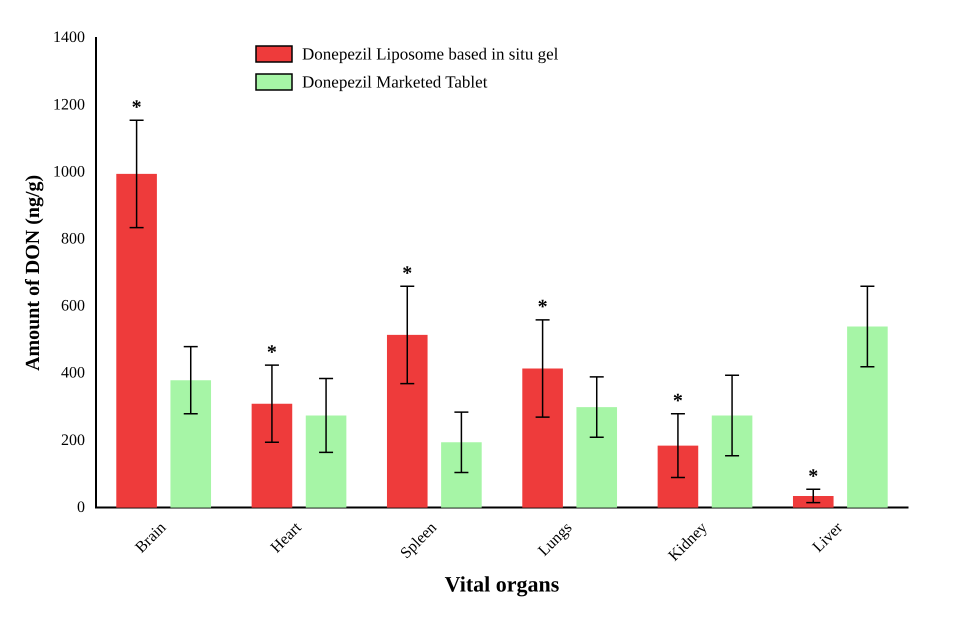  What do you see at coordinates (33, 272) in the screenshot?
I see `y-axis-title: Amount of DON (ng/g)` at bounding box center [33, 272].